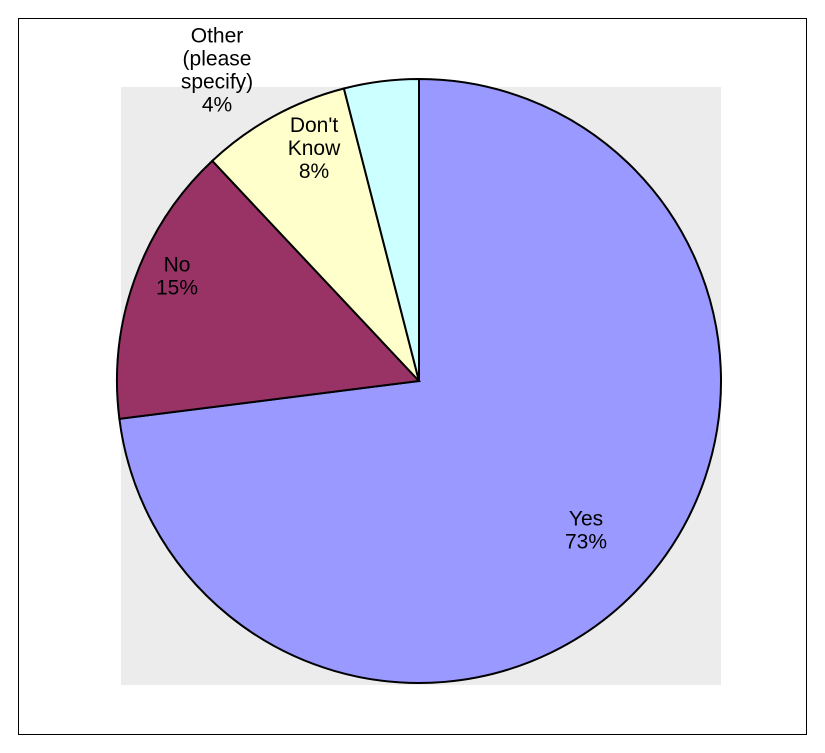 The height and width of the screenshot is (753, 825). Describe the element at coordinates (381, 229) in the screenshot. I see `pie-slice-other-please-specify` at that location.